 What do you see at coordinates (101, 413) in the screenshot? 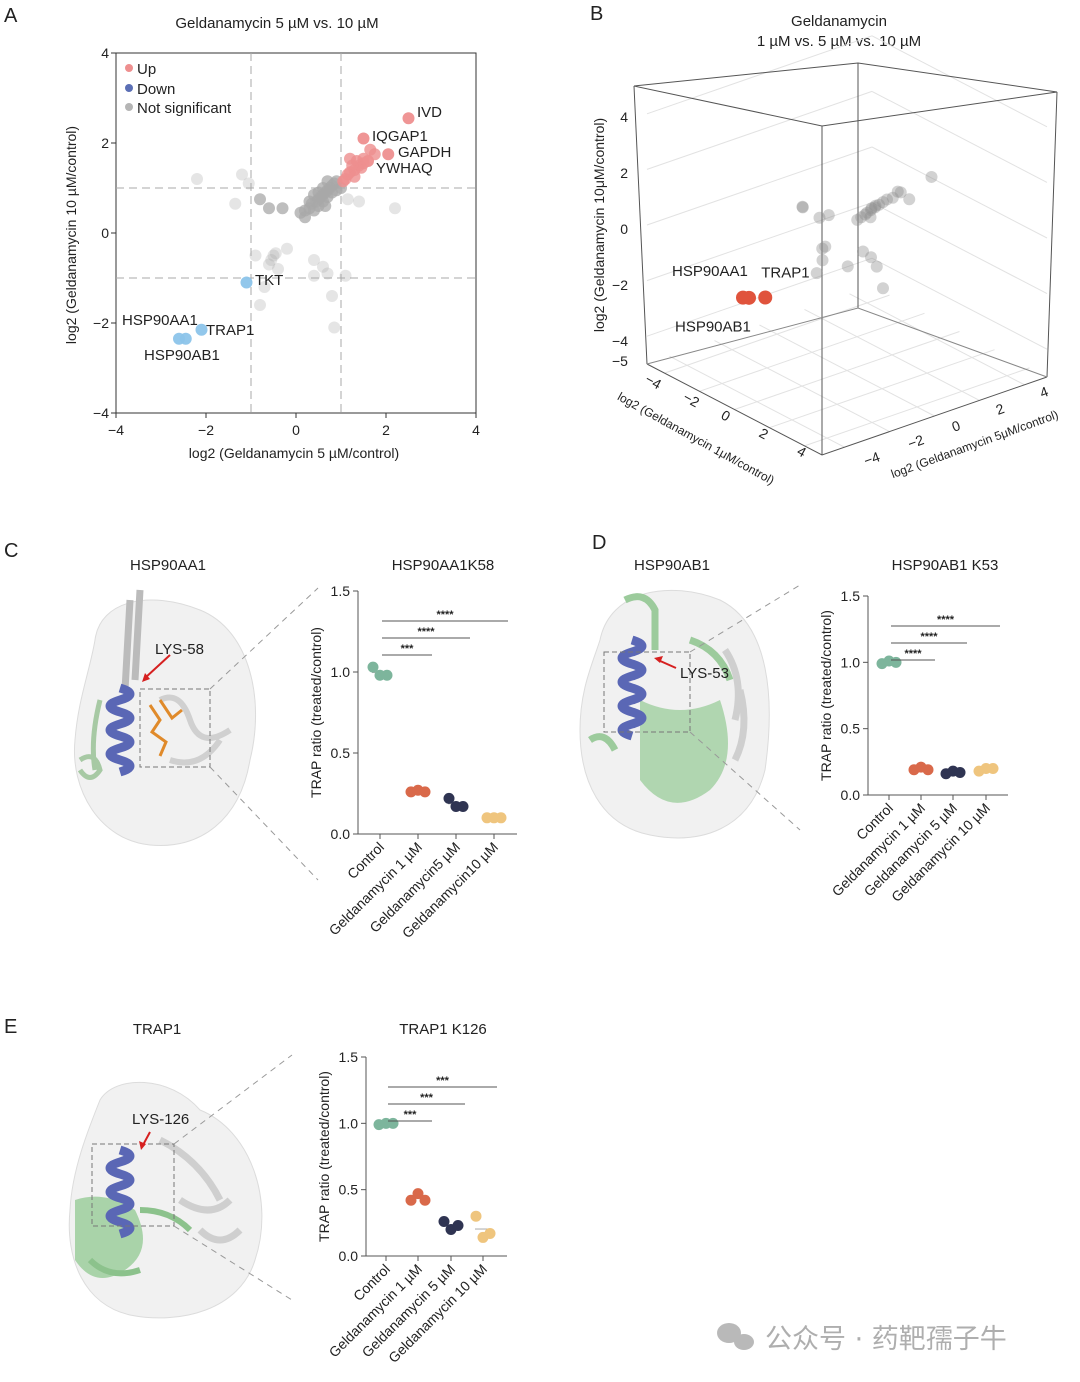
I see `y-tick-label: −4` at bounding box center [101, 413].